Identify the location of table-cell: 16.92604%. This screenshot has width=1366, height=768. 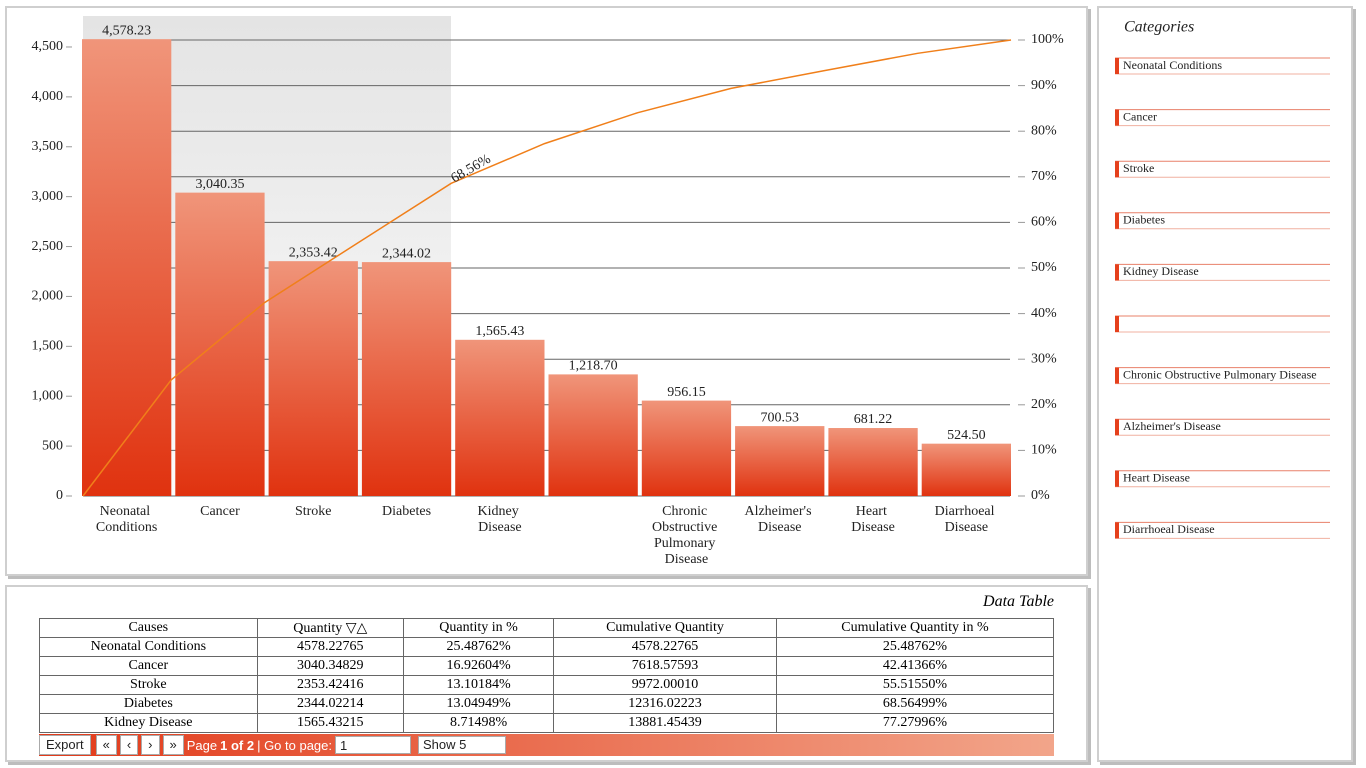
(478, 666).